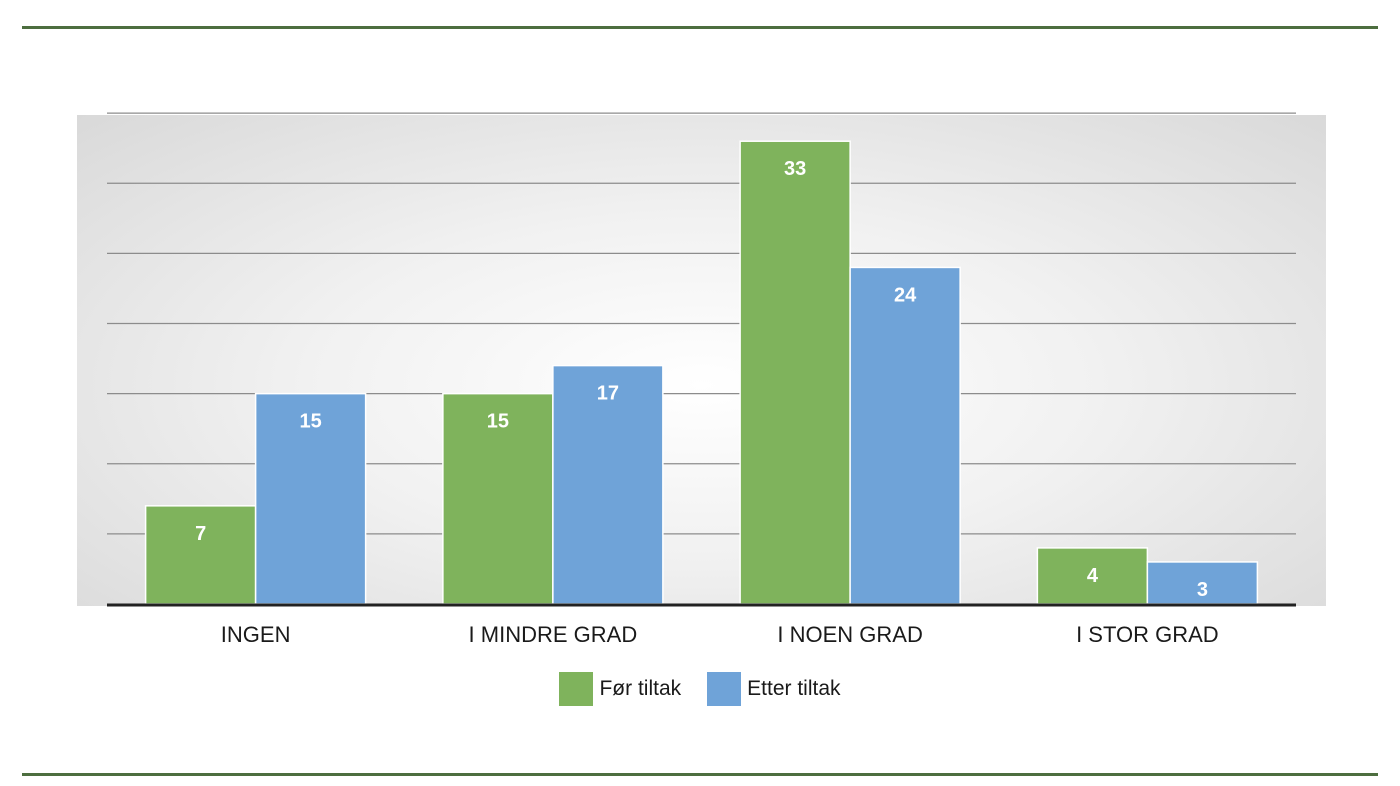 Image resolution: width=1400 pixels, height=786 pixels. What do you see at coordinates (700, 689) in the screenshot?
I see `legend: Før tiltak Etter tiltak` at bounding box center [700, 689].